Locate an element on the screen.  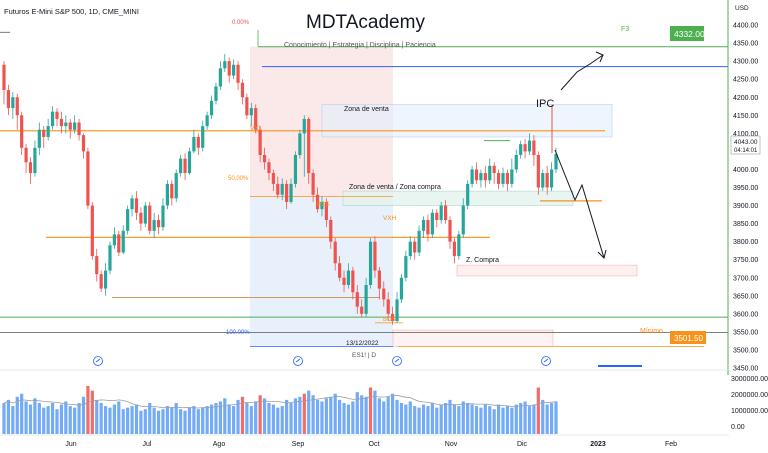
price-tick-label: 4400.00 is located at coordinates (745, 26).